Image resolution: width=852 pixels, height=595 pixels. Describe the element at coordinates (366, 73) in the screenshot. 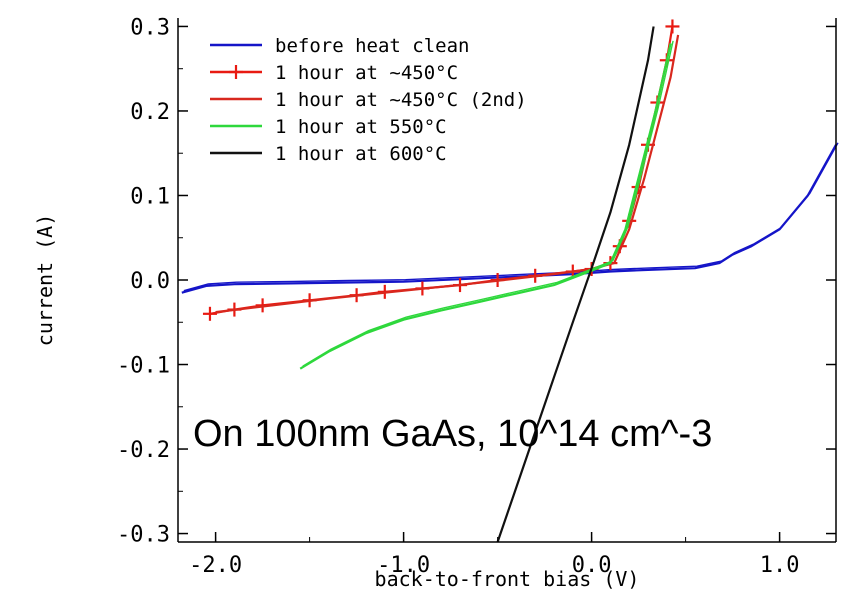

I see `legend-label: 1 hour at ~450°C` at that location.